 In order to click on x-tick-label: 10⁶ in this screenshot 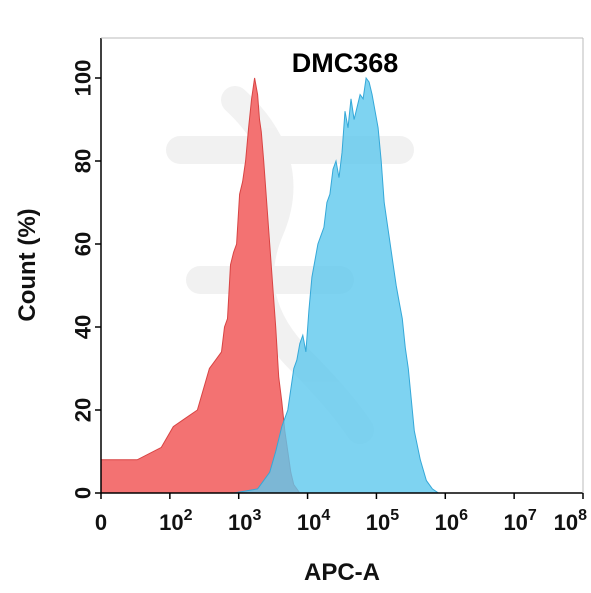, I will do `click(451, 521)`.